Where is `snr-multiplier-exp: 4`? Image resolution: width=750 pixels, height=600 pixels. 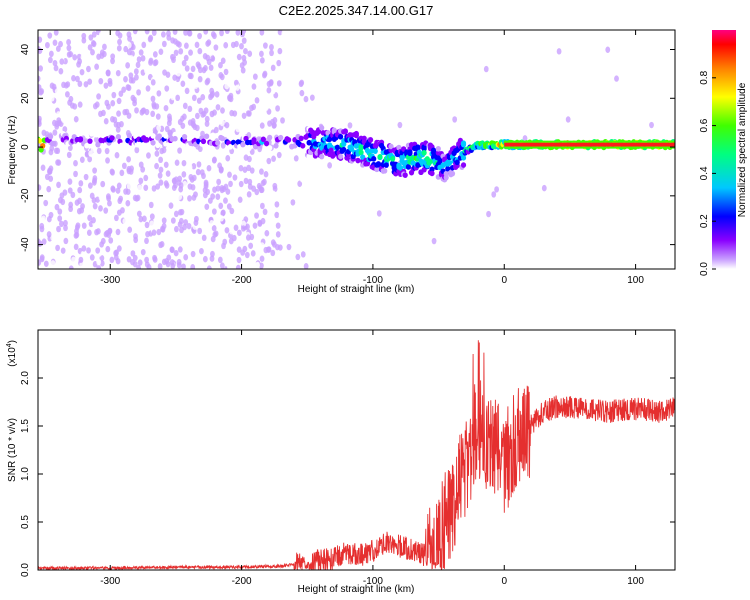 snr-multiplier-exp: 4 is located at coordinates (9, 345).